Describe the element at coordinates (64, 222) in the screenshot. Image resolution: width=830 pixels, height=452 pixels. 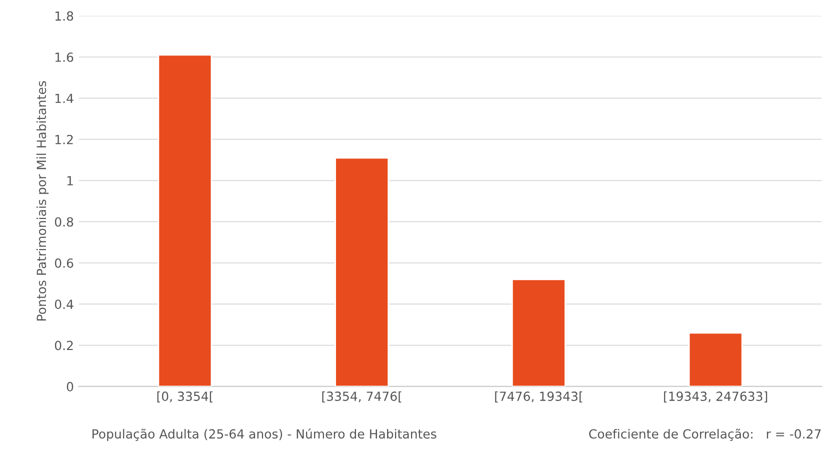
I see `y-tick-label: 0.8` at that location.